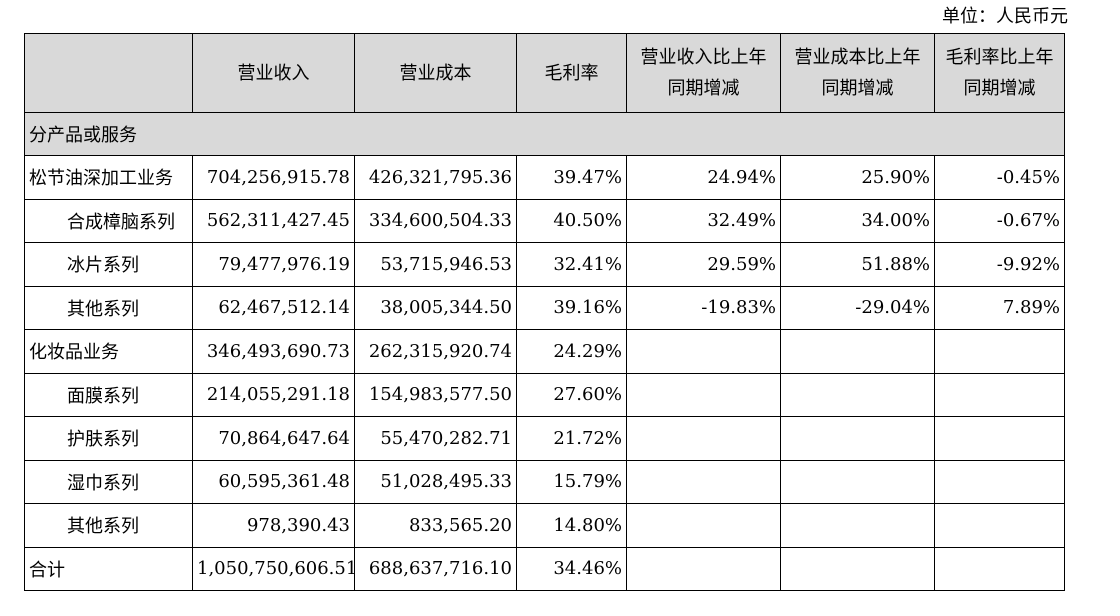 This screenshot has height=616, width=1120. What do you see at coordinates (273, 394) in the screenshot?
I see `cell-revenue: 214,055,291.18` at bounding box center [273, 394].